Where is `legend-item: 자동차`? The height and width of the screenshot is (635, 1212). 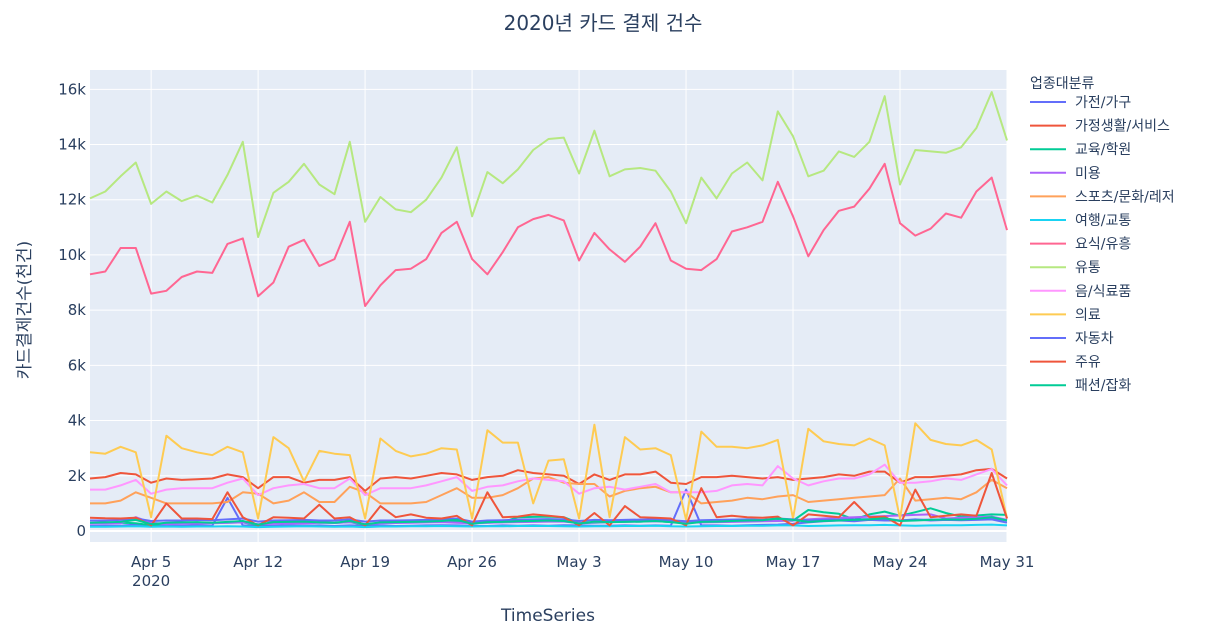 legend-item: 자동차 is located at coordinates (1094, 339).